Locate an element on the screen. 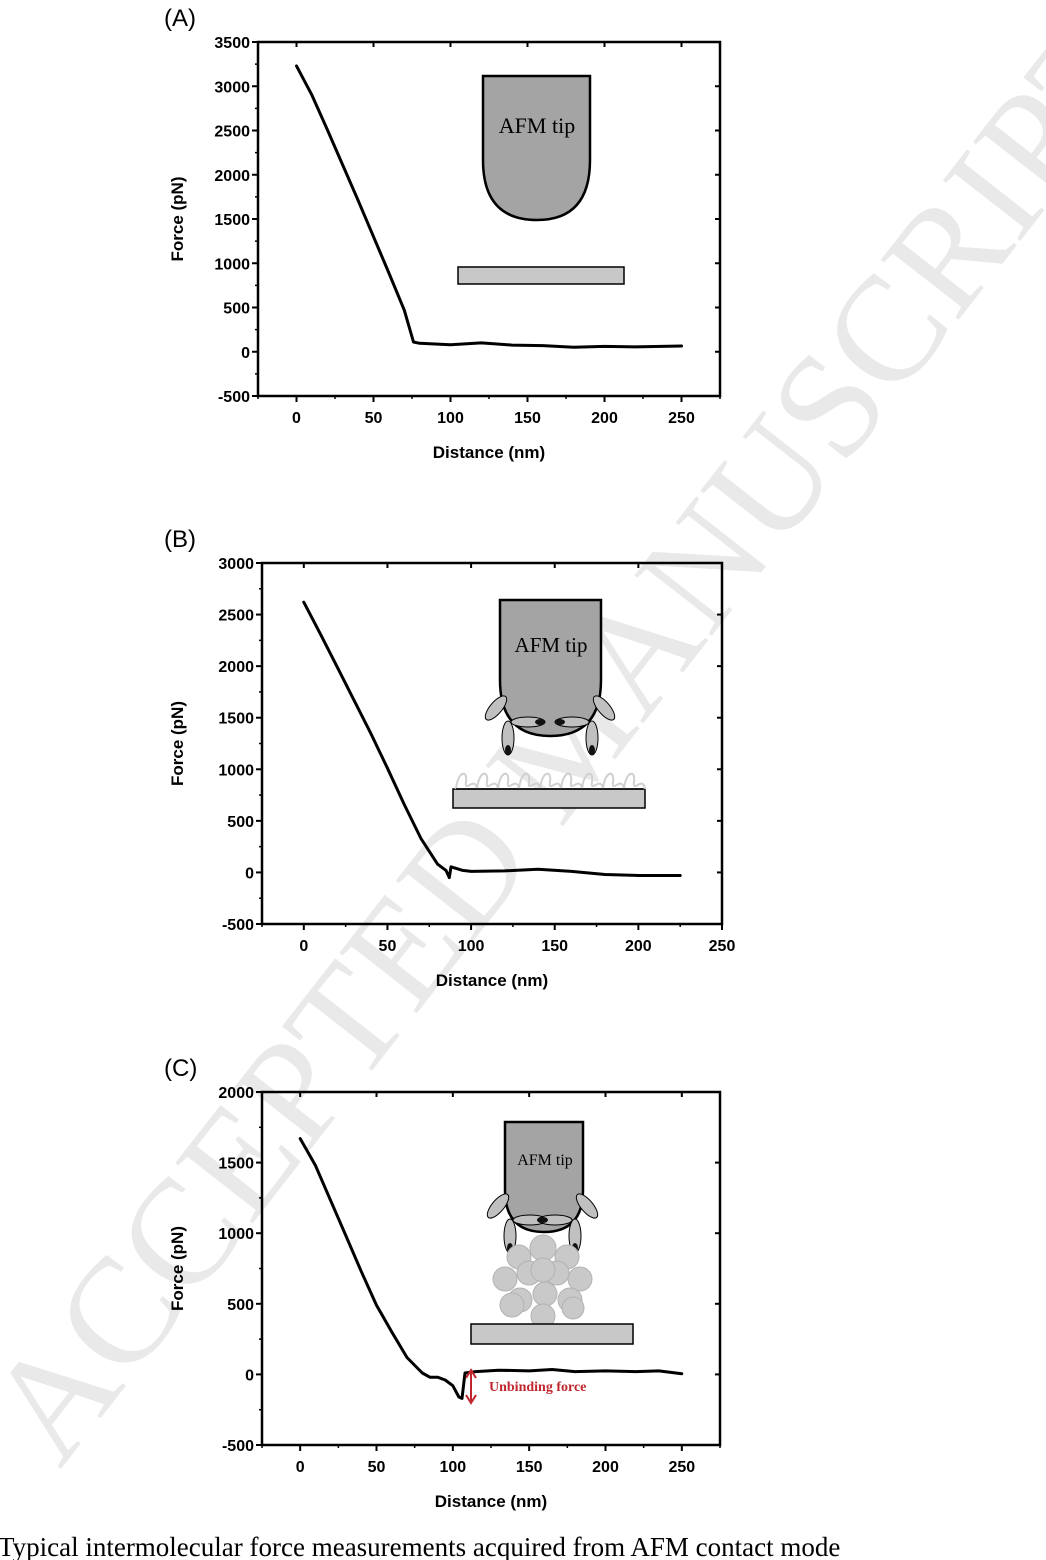 This screenshot has height=1560, width=1046. inset-b: AFM tip is located at coordinates (549, 703).